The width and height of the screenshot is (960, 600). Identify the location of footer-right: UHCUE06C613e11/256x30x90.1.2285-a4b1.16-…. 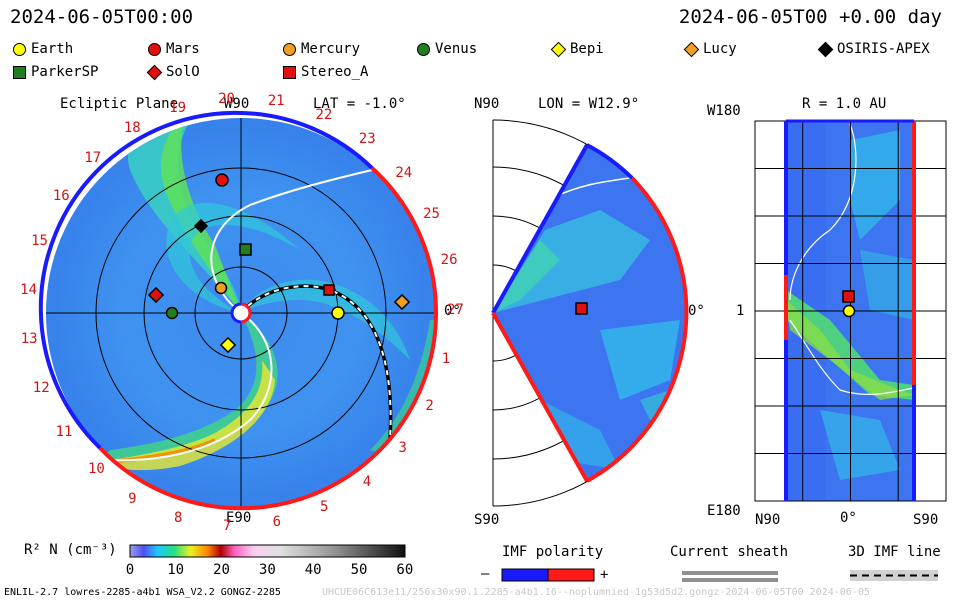
(596, 592).